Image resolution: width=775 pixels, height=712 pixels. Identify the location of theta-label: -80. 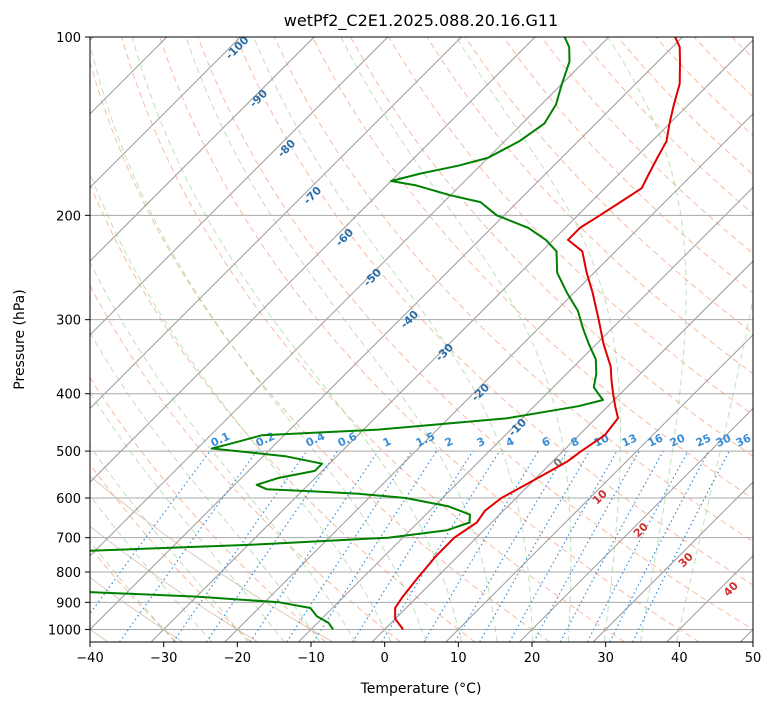
(286, 148).